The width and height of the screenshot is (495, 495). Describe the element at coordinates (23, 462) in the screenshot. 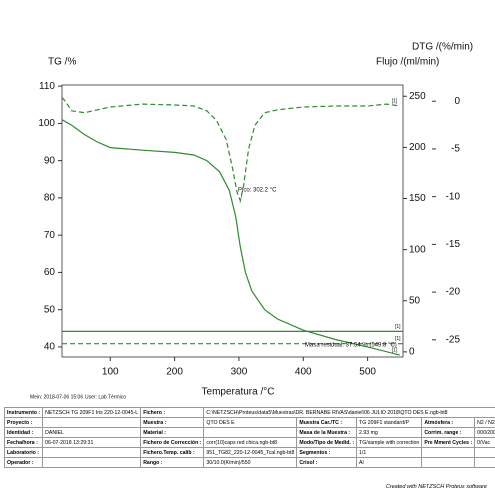

I see `field-label: Operador :` at that location.